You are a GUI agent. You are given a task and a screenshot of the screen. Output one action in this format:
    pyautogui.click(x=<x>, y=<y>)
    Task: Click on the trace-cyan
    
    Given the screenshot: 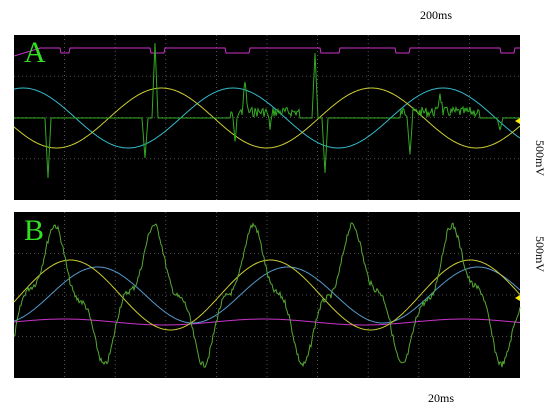 What is the action you would take?
    pyautogui.click(x=267, y=118)
    